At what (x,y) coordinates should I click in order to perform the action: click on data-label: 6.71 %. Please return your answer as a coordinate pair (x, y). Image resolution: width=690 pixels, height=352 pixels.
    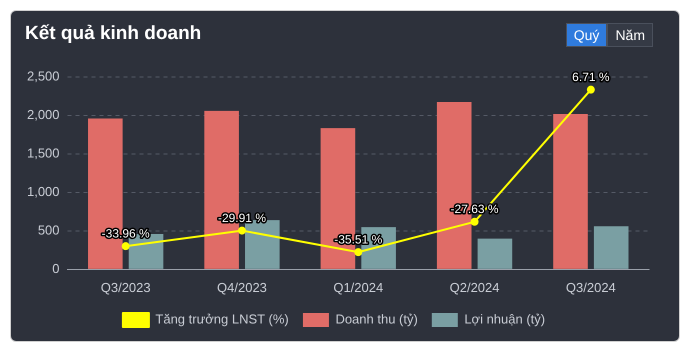
    Looking at the image, I should click on (591, 77).